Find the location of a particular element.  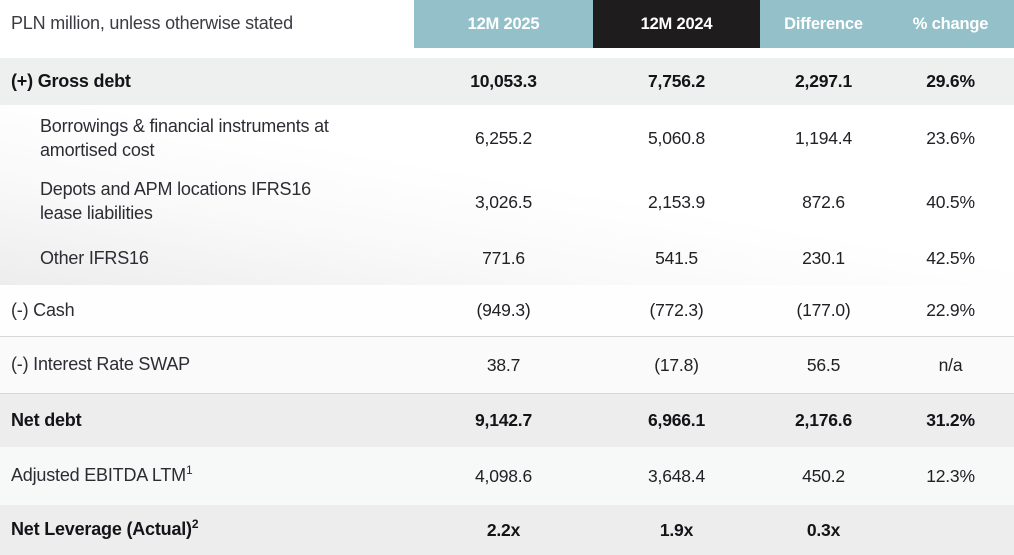

row-label: (+) Gross debt is located at coordinates (71, 80).